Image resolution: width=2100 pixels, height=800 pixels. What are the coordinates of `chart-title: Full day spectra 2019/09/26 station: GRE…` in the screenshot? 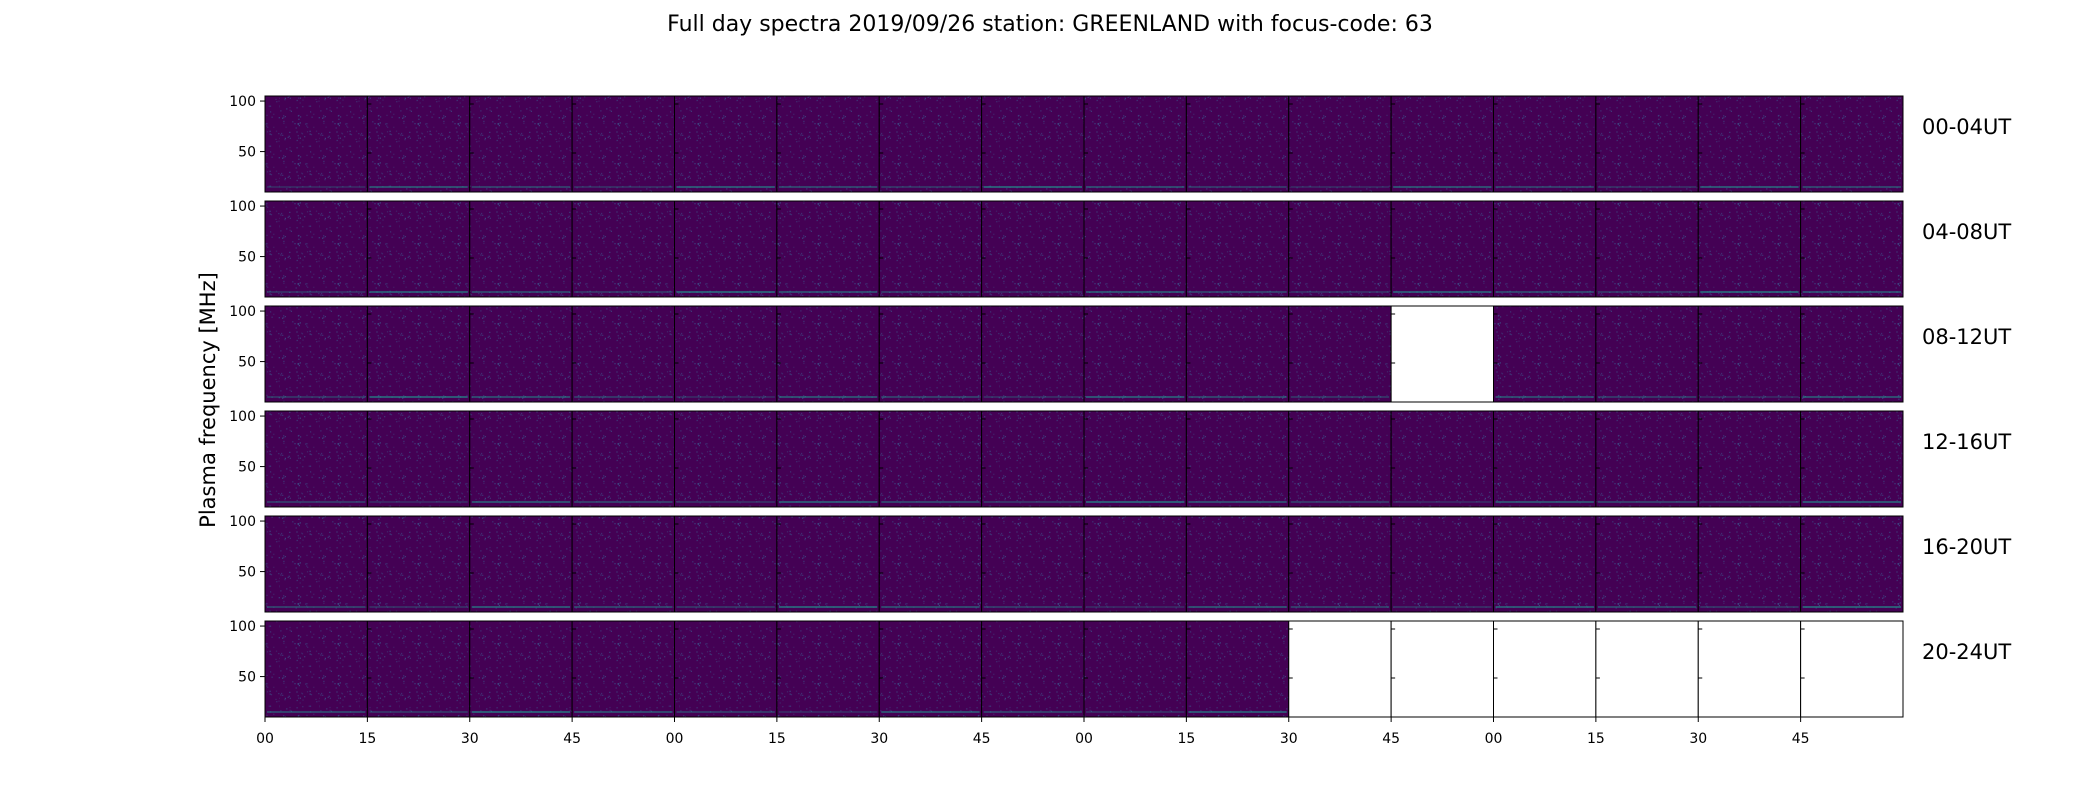 It's located at (1050, 24).